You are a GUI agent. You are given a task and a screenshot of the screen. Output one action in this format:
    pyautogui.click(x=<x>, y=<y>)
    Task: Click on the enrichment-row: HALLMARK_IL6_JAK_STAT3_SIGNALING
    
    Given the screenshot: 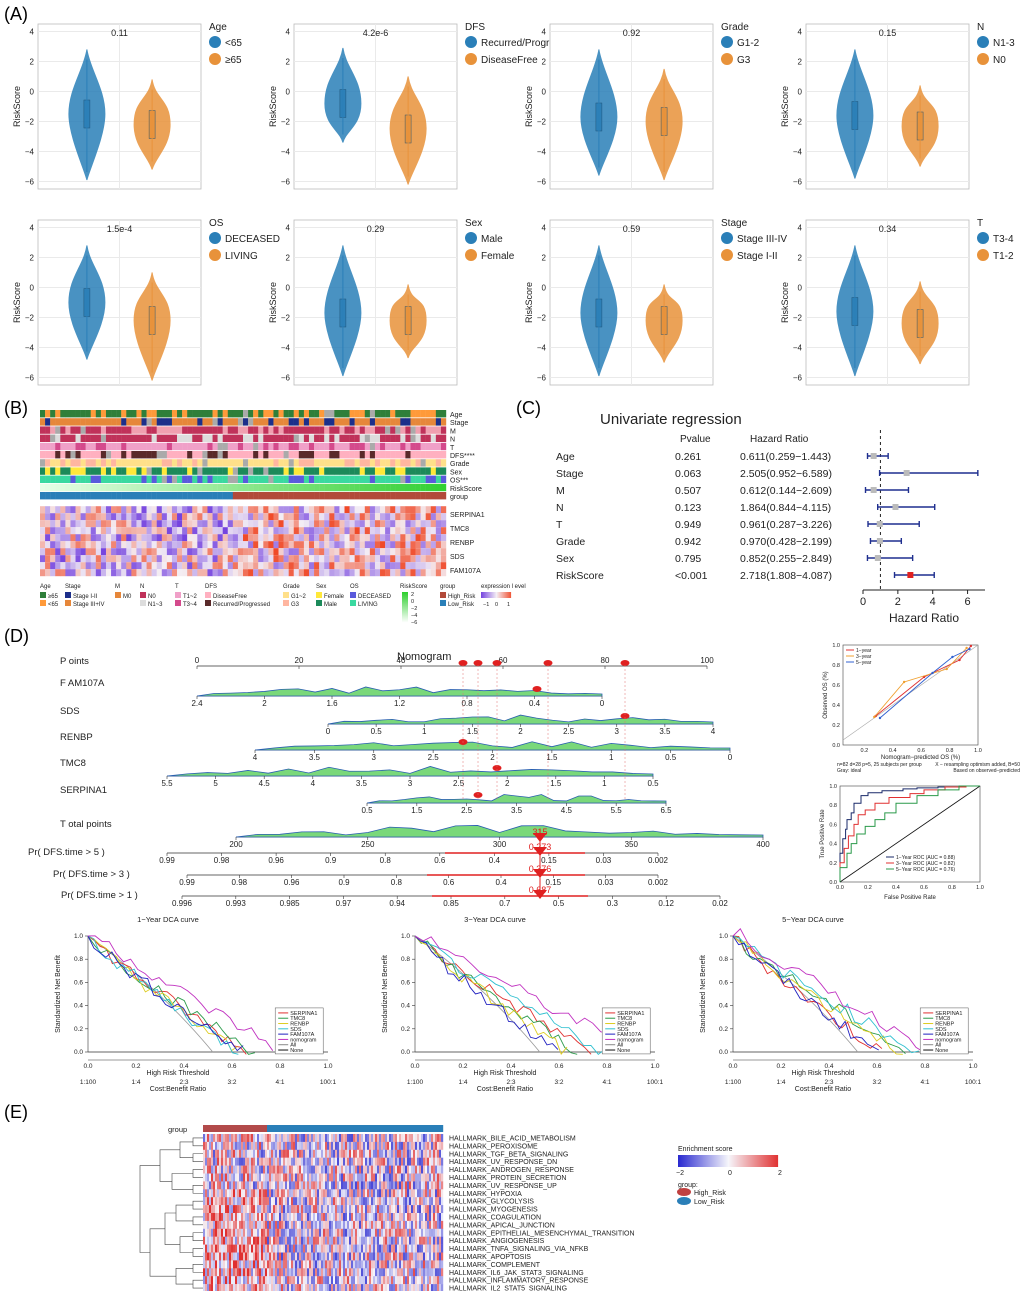 What is the action you would take?
    pyautogui.click(x=393, y=1272)
    